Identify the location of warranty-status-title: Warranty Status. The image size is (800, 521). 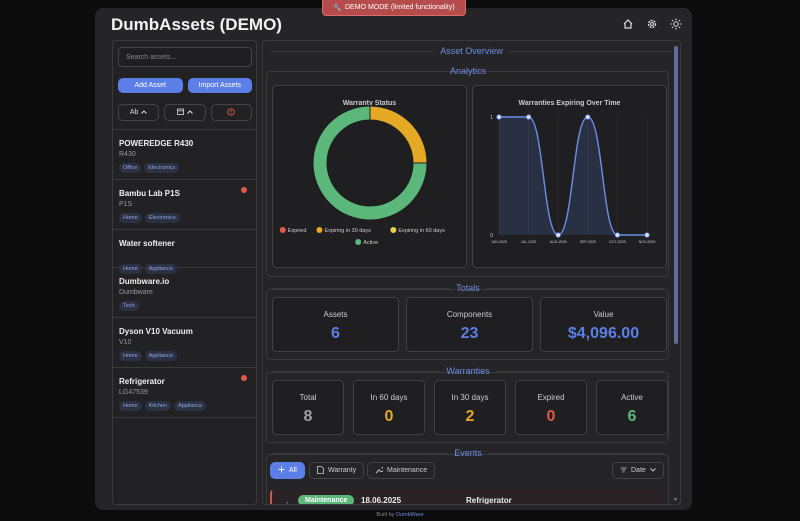
(369, 103).